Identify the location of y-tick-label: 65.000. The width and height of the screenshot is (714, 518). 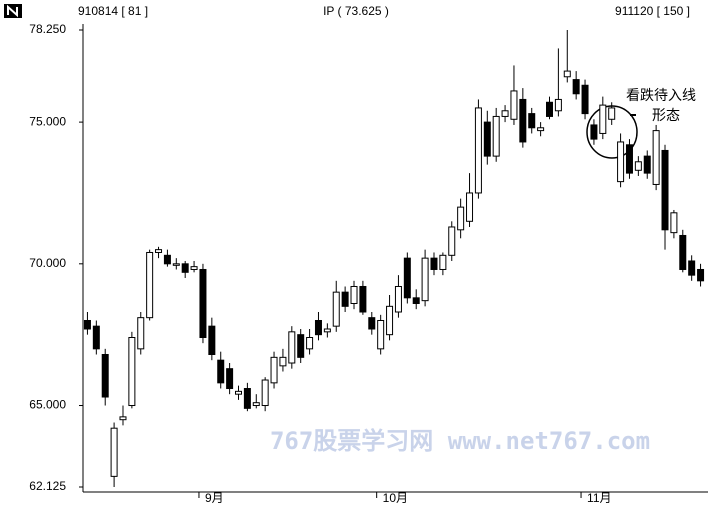
(47, 405).